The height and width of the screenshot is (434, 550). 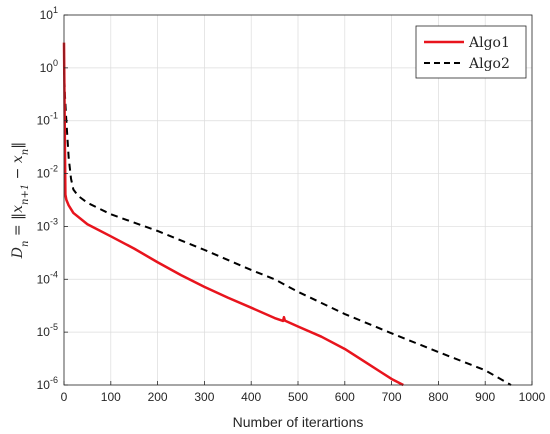 I want to click on y-tick-label: 10⁰, so click(x=49, y=66).